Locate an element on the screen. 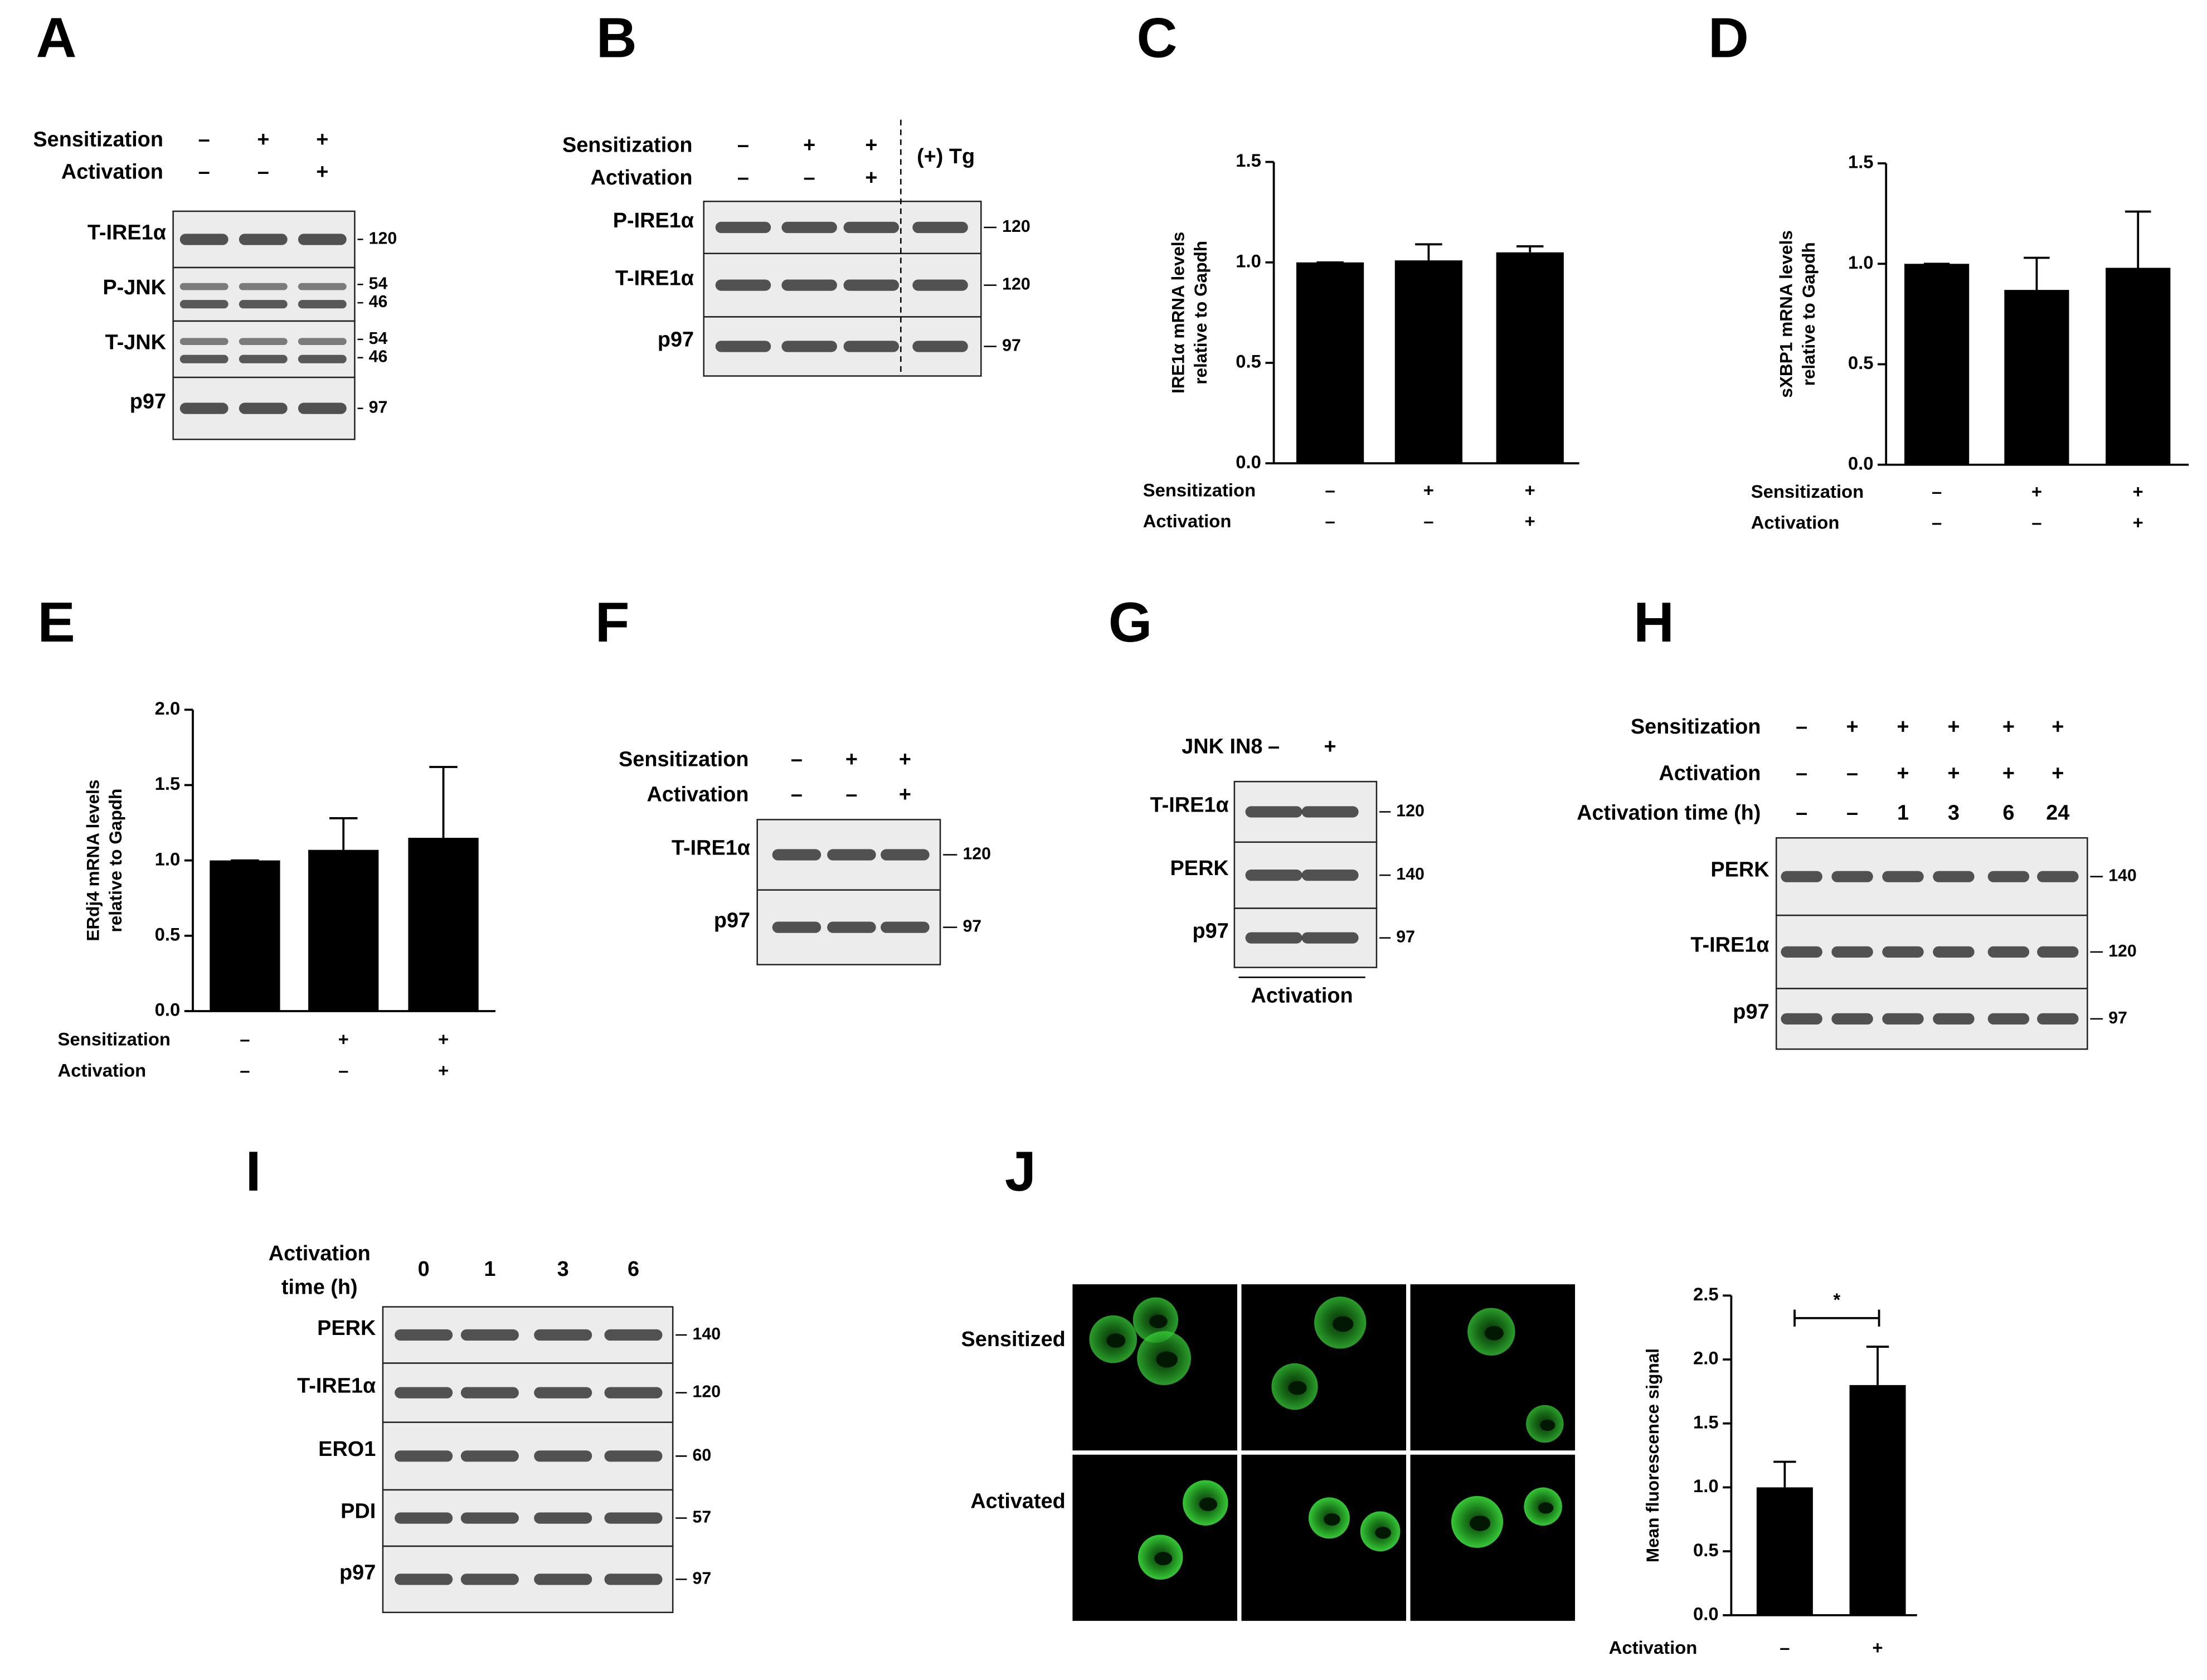 This screenshot has height=1680, width=2207. row-label: PERK is located at coordinates (1740, 870).